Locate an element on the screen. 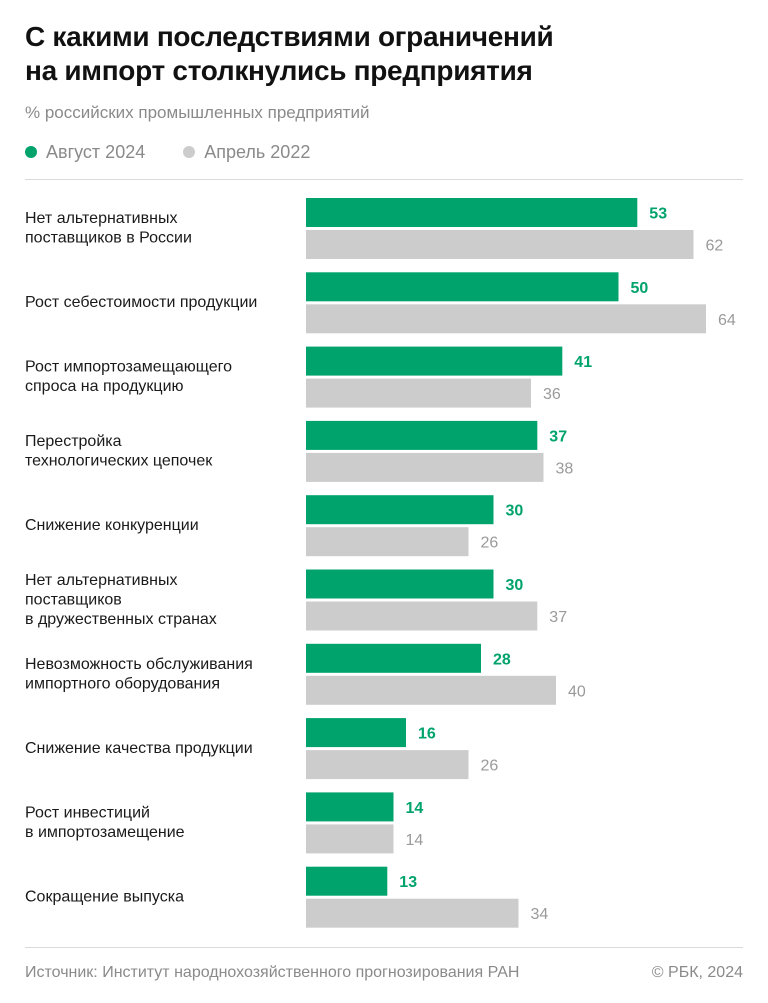  value-label-august-2024: 16 is located at coordinates (427, 734).